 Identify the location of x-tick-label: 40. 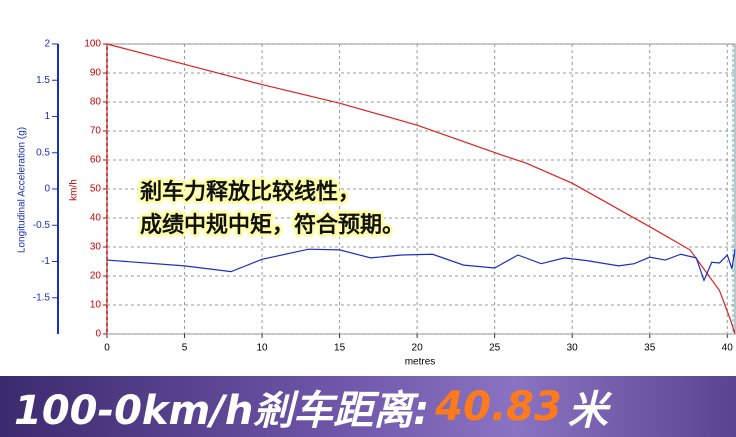
(728, 348).